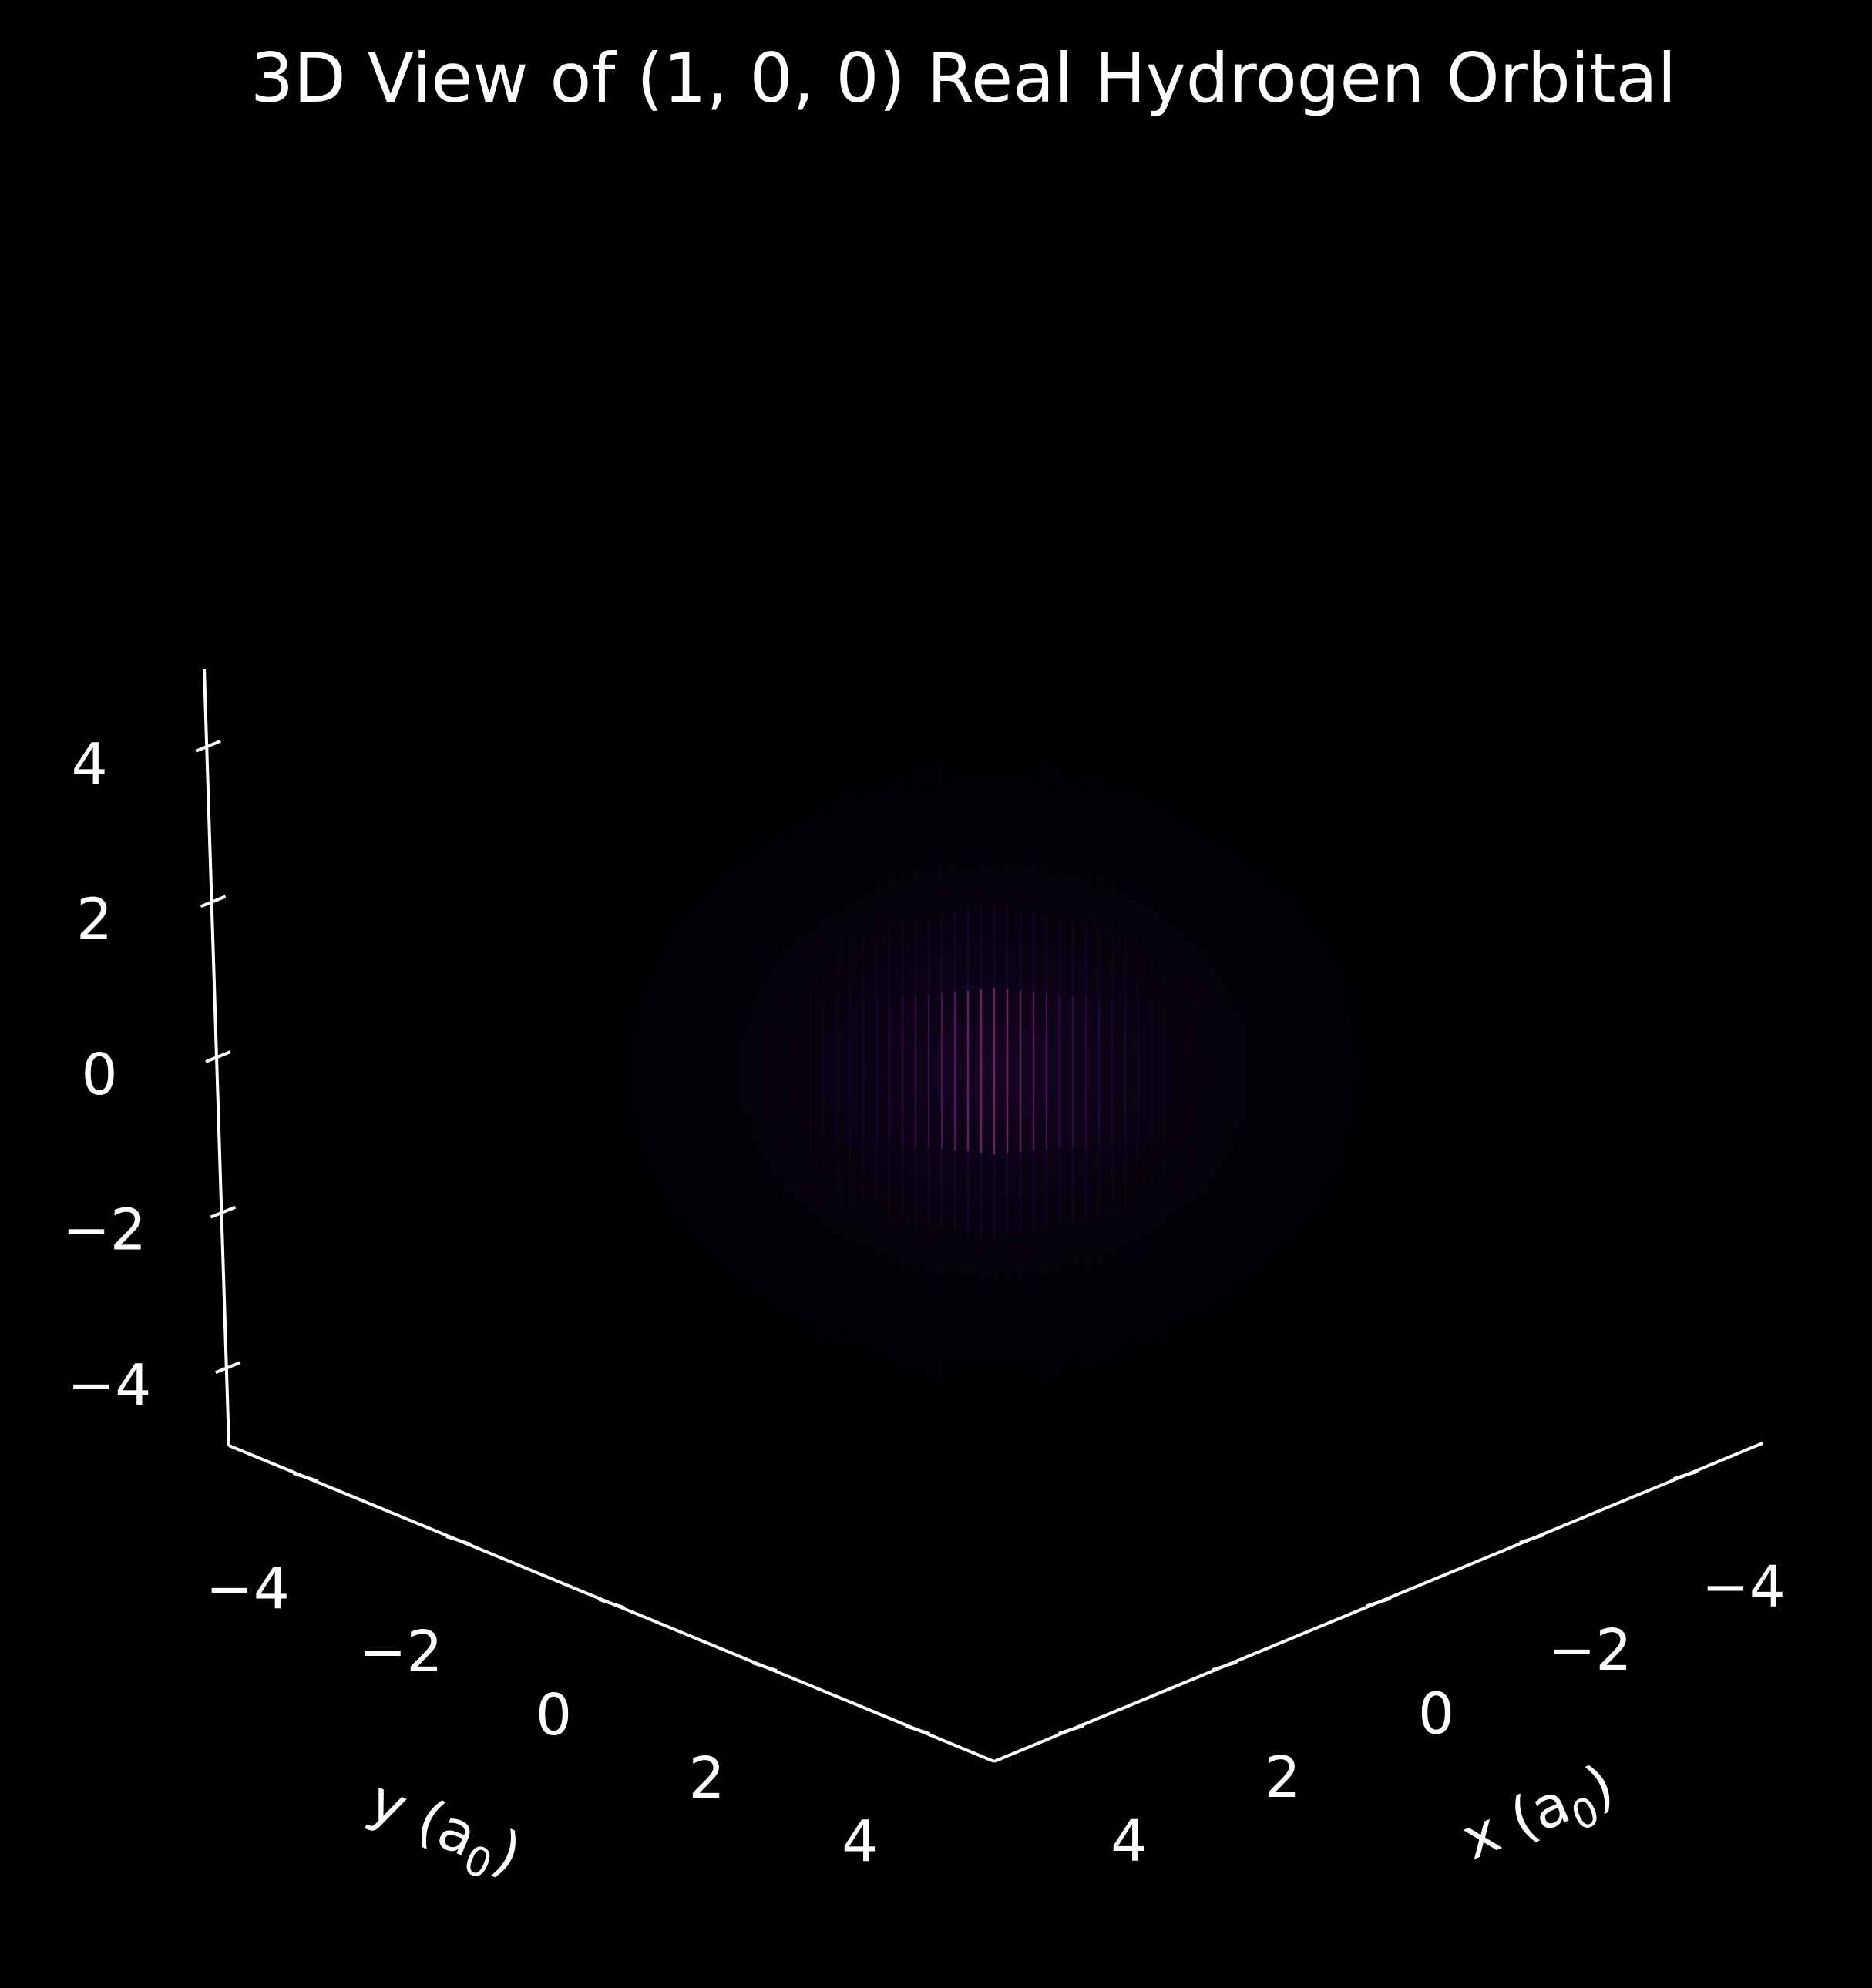 This screenshot has height=1988, width=1872. Describe the element at coordinates (1744, 1586) in the screenshot. I see `x-tick-label: −4` at that location.